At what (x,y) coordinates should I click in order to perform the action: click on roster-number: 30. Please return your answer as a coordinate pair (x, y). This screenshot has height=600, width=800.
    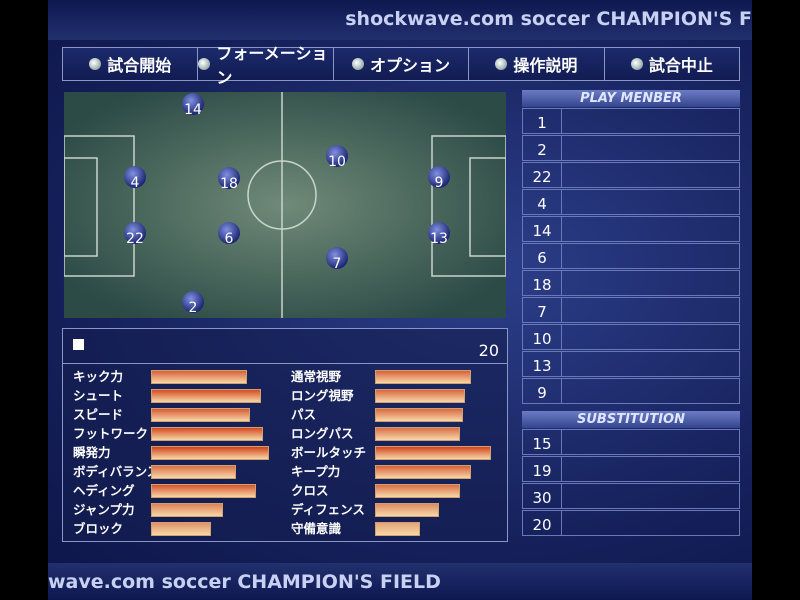
    Looking at the image, I should click on (542, 496).